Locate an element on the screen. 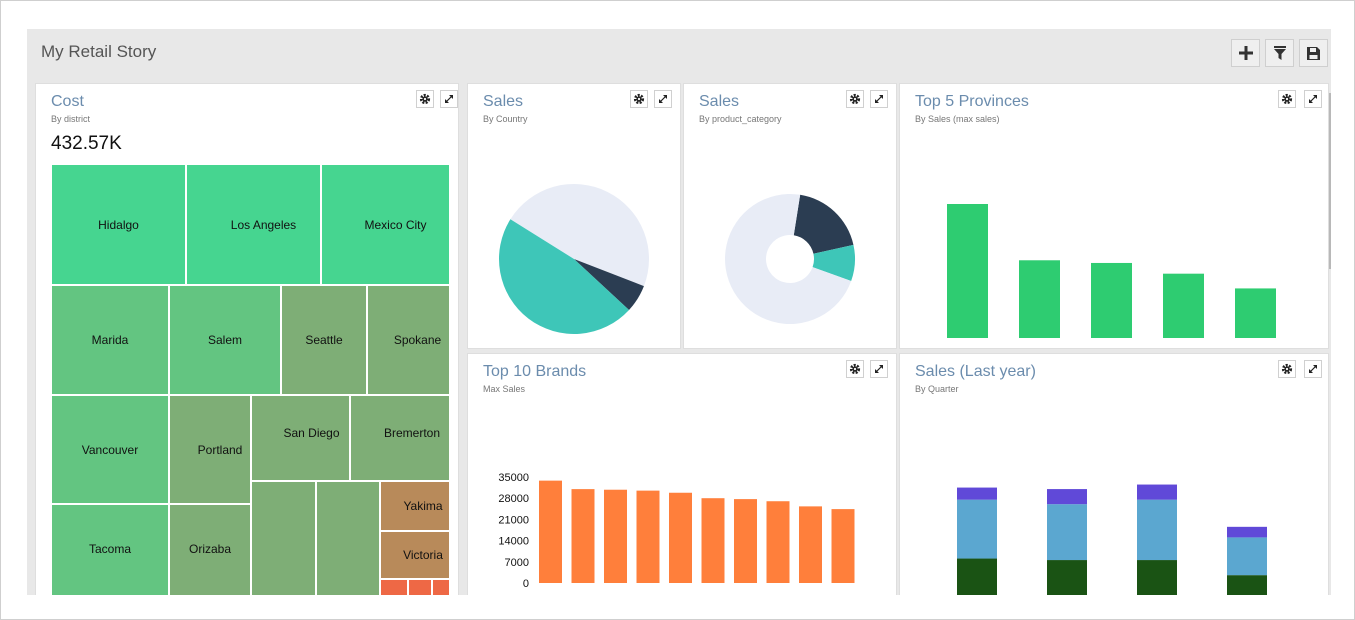 Image resolution: width=1355 pixels, height=620 pixels. tile-san-diego: San Diego is located at coordinates (300, 438).